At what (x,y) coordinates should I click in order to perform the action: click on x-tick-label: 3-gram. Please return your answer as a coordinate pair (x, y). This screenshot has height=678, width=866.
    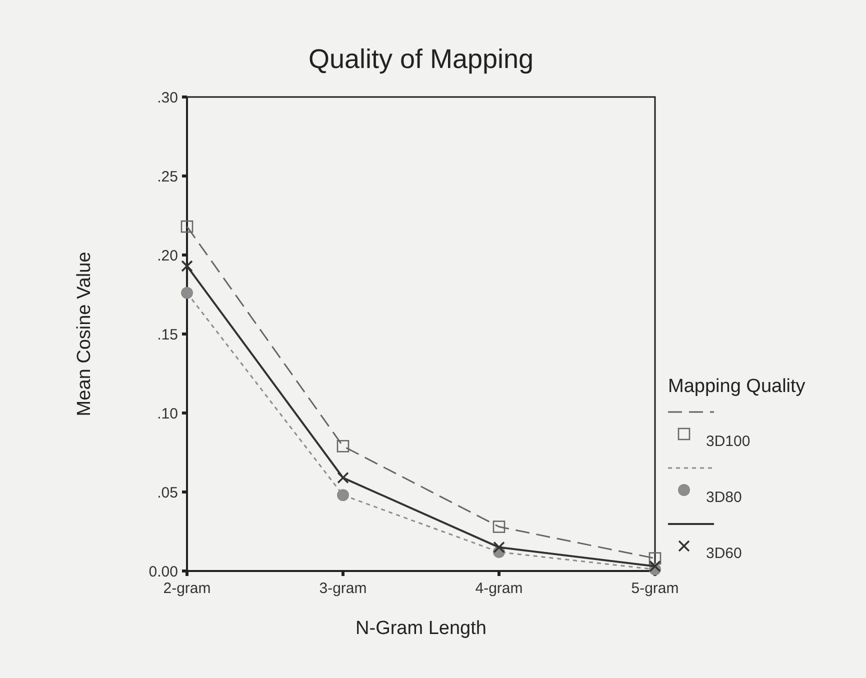
    Looking at the image, I should click on (343, 588).